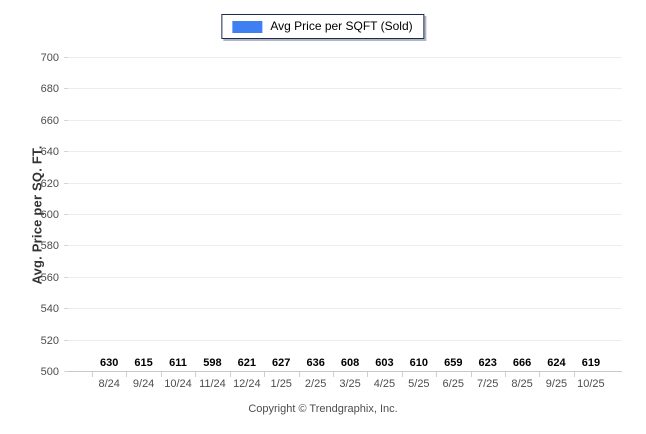 The height and width of the screenshot is (434, 646). What do you see at coordinates (212, 384) in the screenshot?
I see `x-tick-label: 11/24` at bounding box center [212, 384].